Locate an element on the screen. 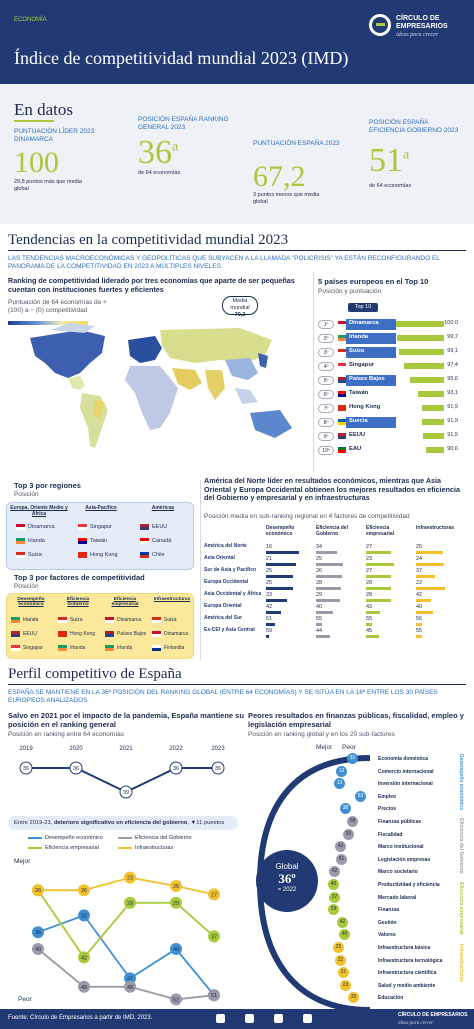 This screenshot has height=1029, width=474. section-label: ECONOMÍA is located at coordinates (30, 20).